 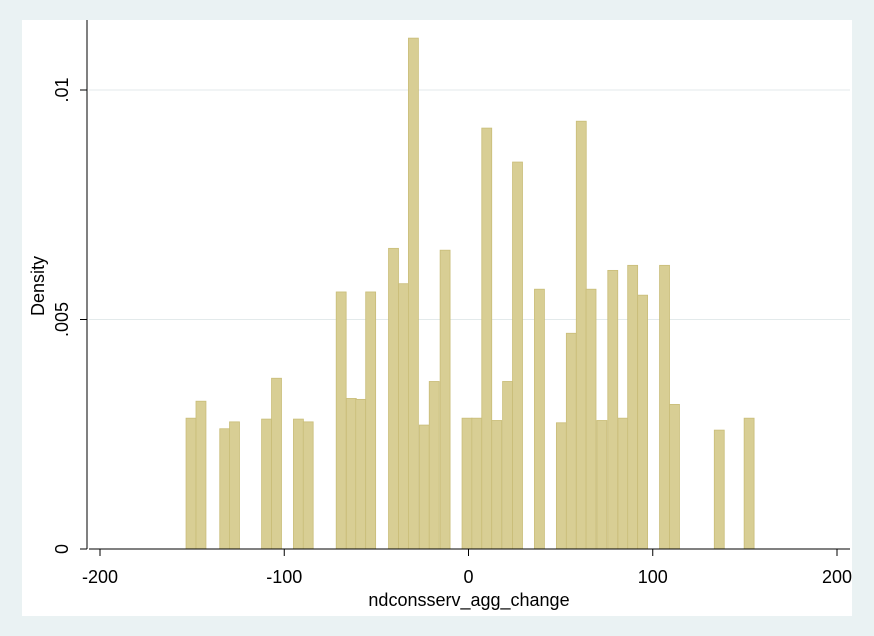 I want to click on y-axis-title: Density, so click(x=38, y=286).